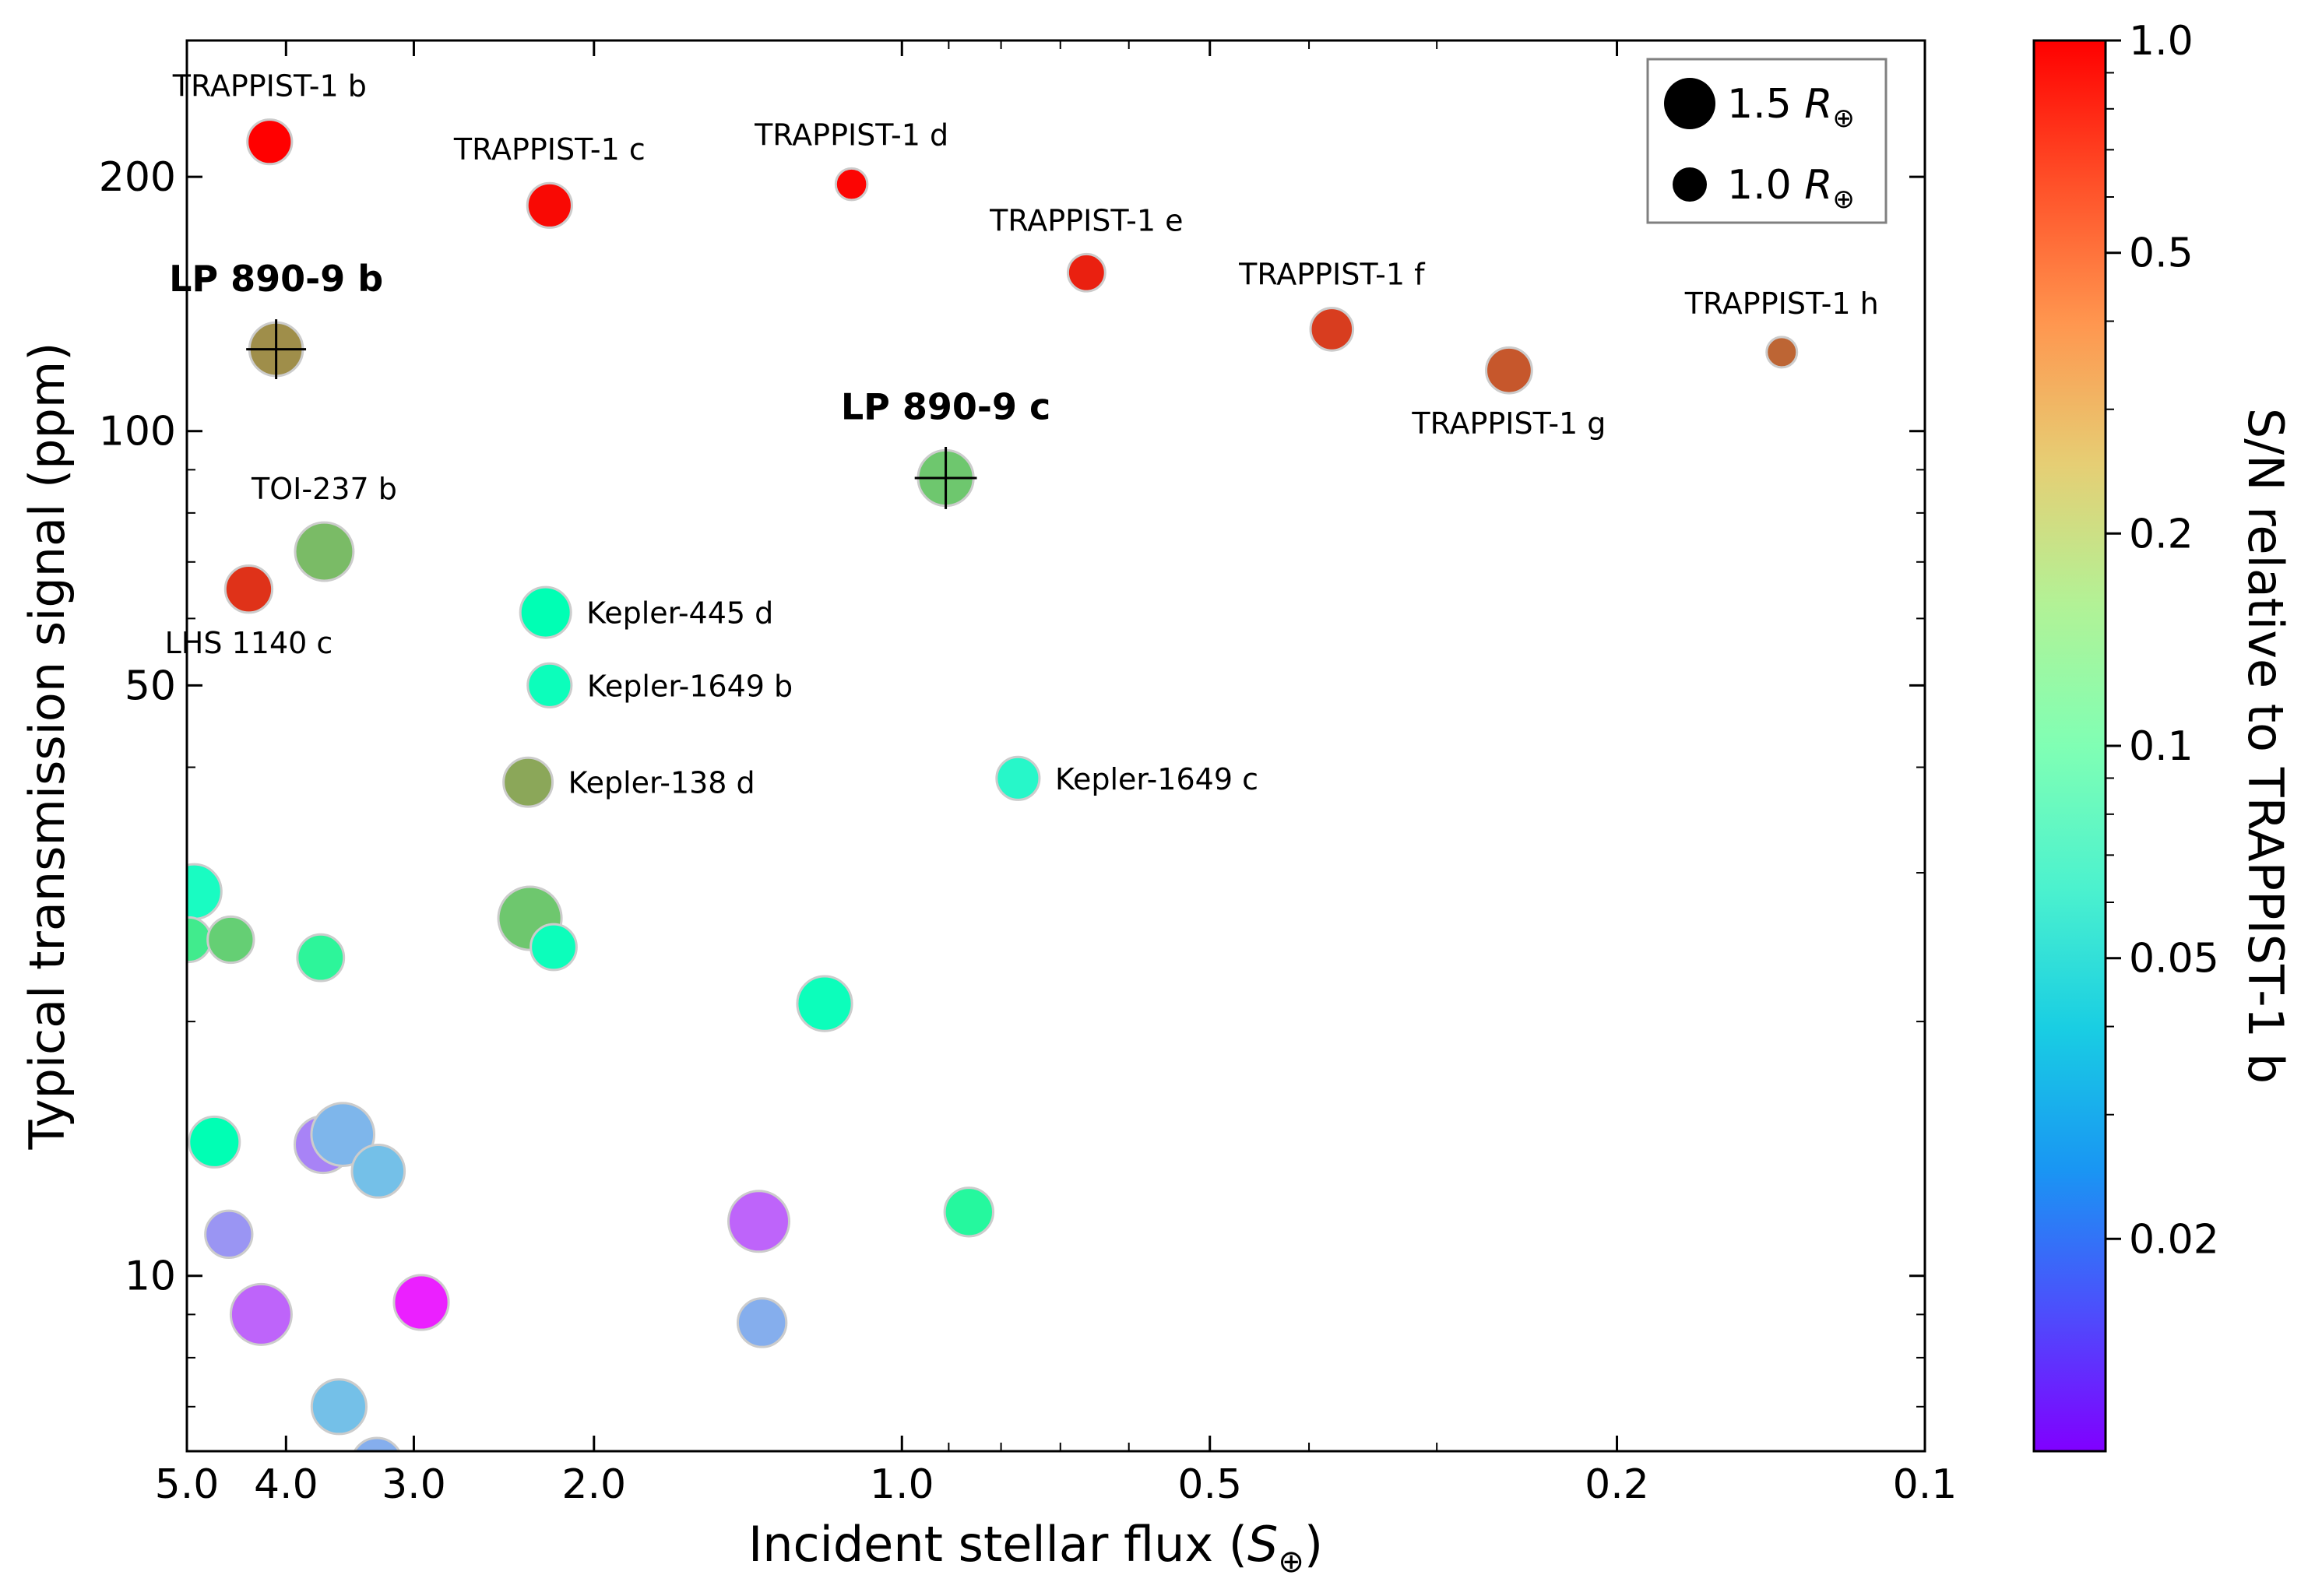  I want to click on point-label: Kepler-138 d, so click(661, 783).